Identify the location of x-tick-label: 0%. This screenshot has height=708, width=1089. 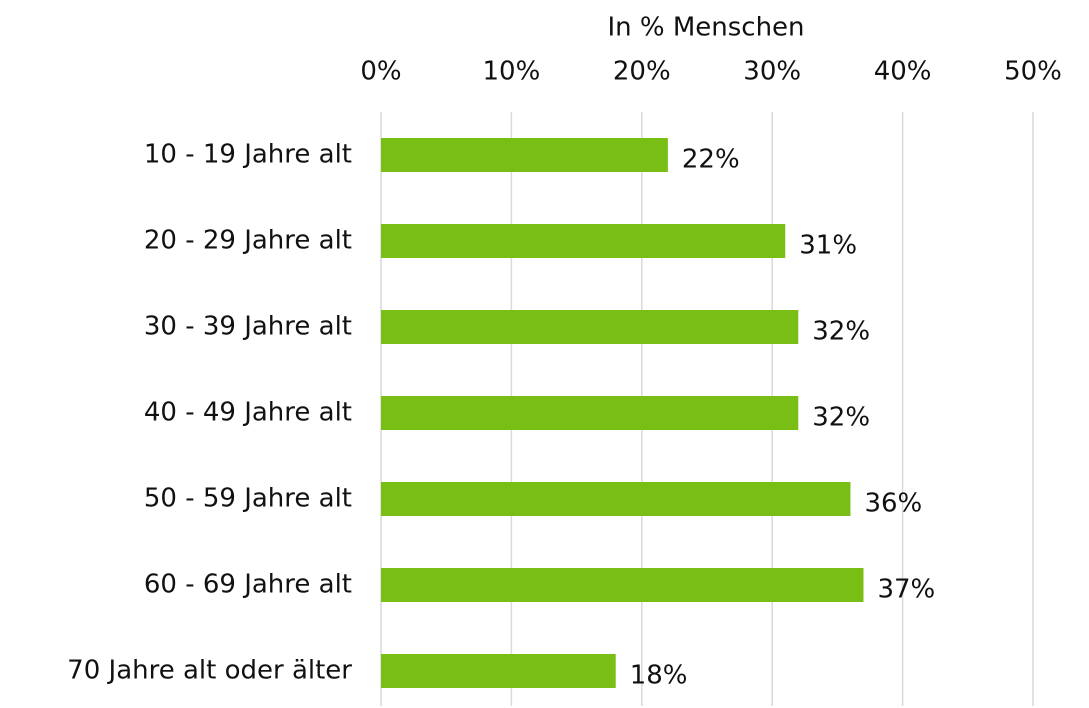
(380, 72).